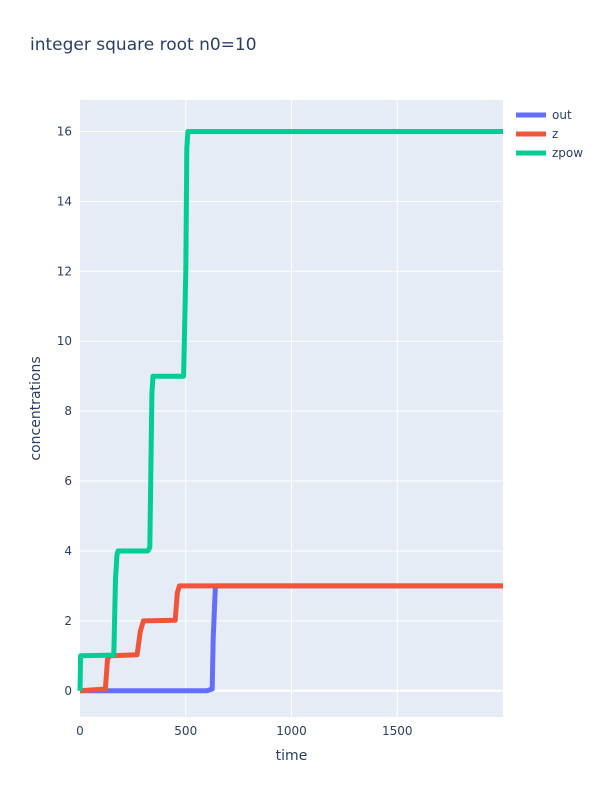  Describe the element at coordinates (567, 153) in the screenshot. I see `legend-label: zpow` at that location.